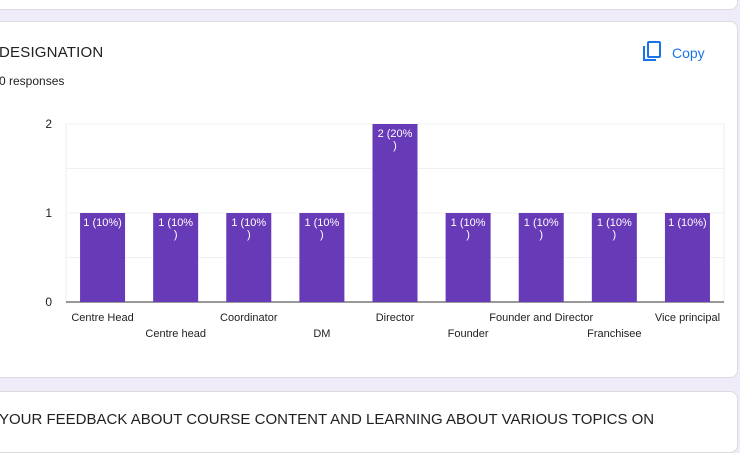 The image size is (740, 453). What do you see at coordinates (175, 334) in the screenshot?
I see `x-tick-label: Centre head` at bounding box center [175, 334].